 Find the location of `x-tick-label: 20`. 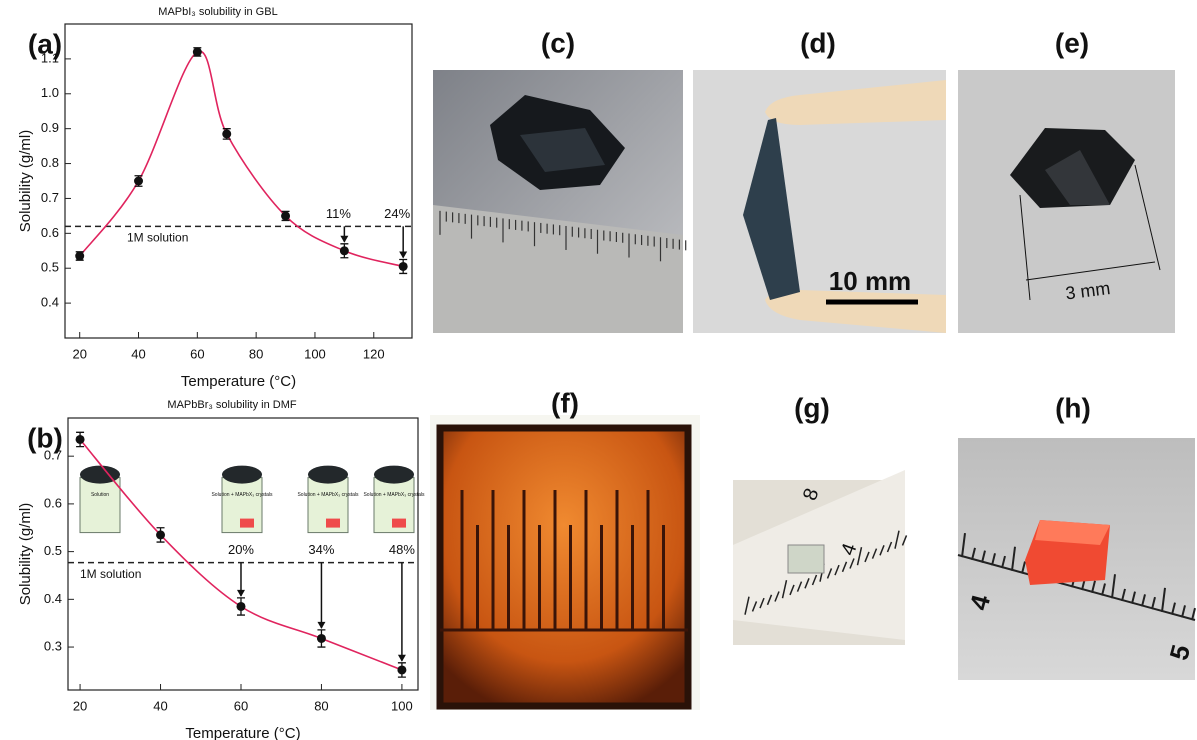

x-tick-label: 20 is located at coordinates (79, 353).